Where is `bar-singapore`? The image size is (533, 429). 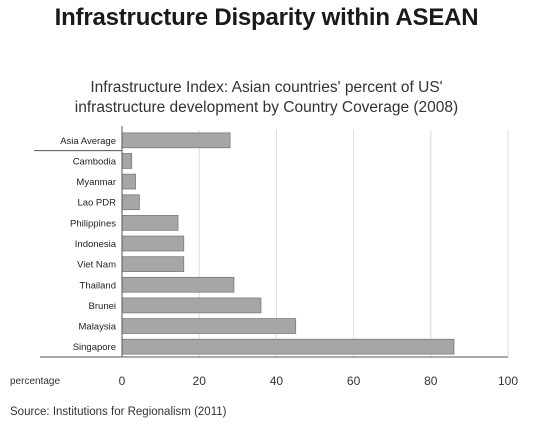 bar-singapore is located at coordinates (288, 346).